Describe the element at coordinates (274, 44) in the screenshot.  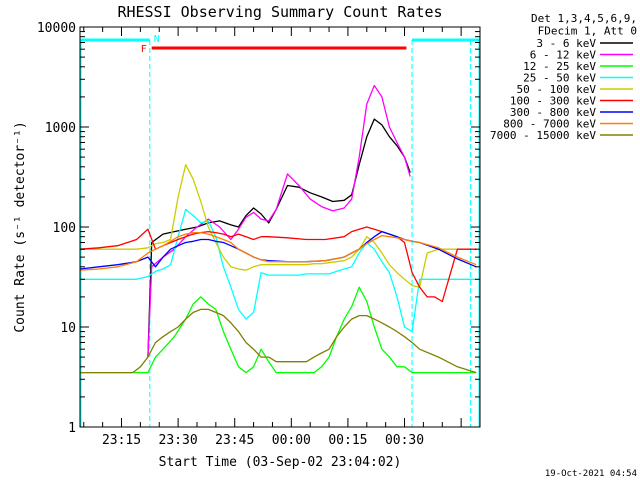
I see `flag-annotations: NF` at that location.